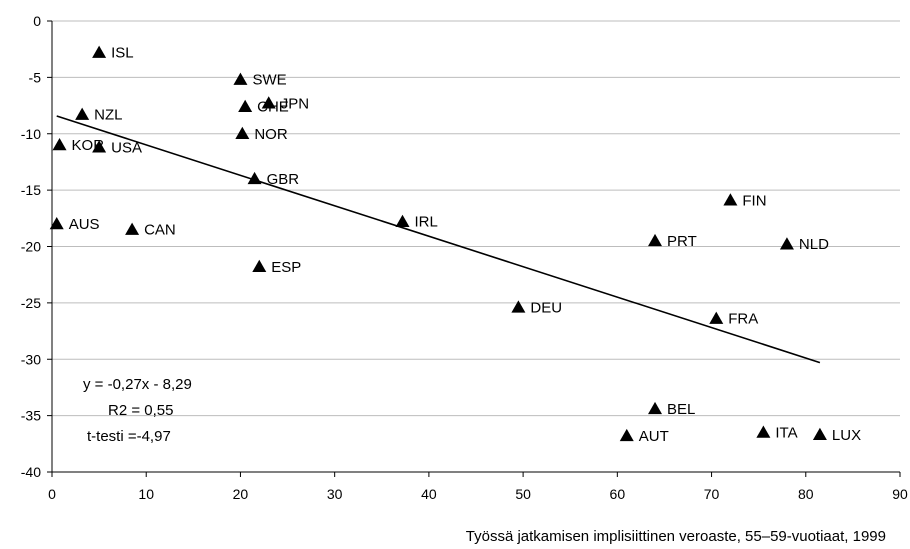  I want to click on y-tick-label: 0, so click(37, 21).